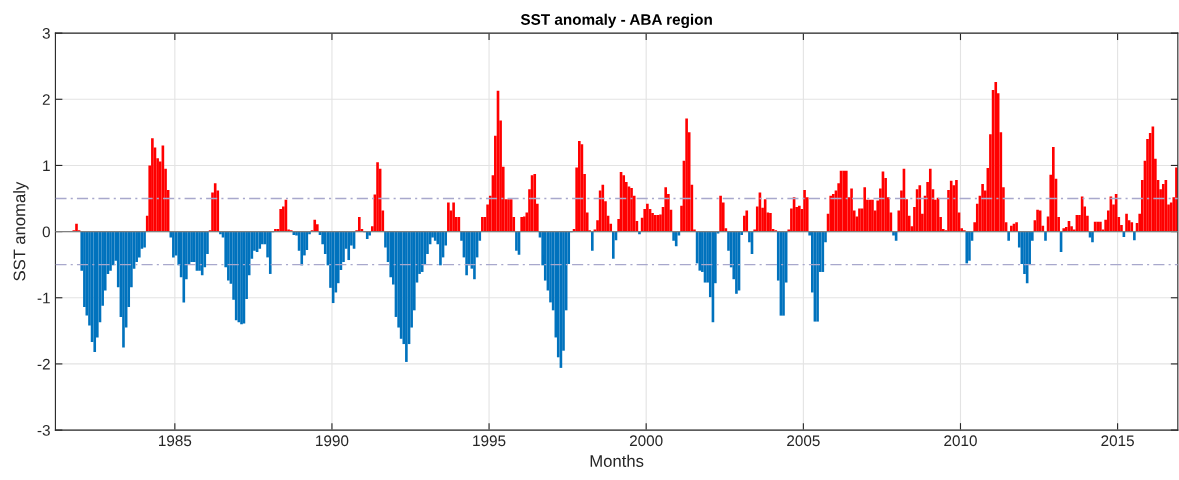 The height and width of the screenshot is (480, 1179). Describe the element at coordinates (175, 441) in the screenshot. I see `x-tick-label: 1985` at that location.